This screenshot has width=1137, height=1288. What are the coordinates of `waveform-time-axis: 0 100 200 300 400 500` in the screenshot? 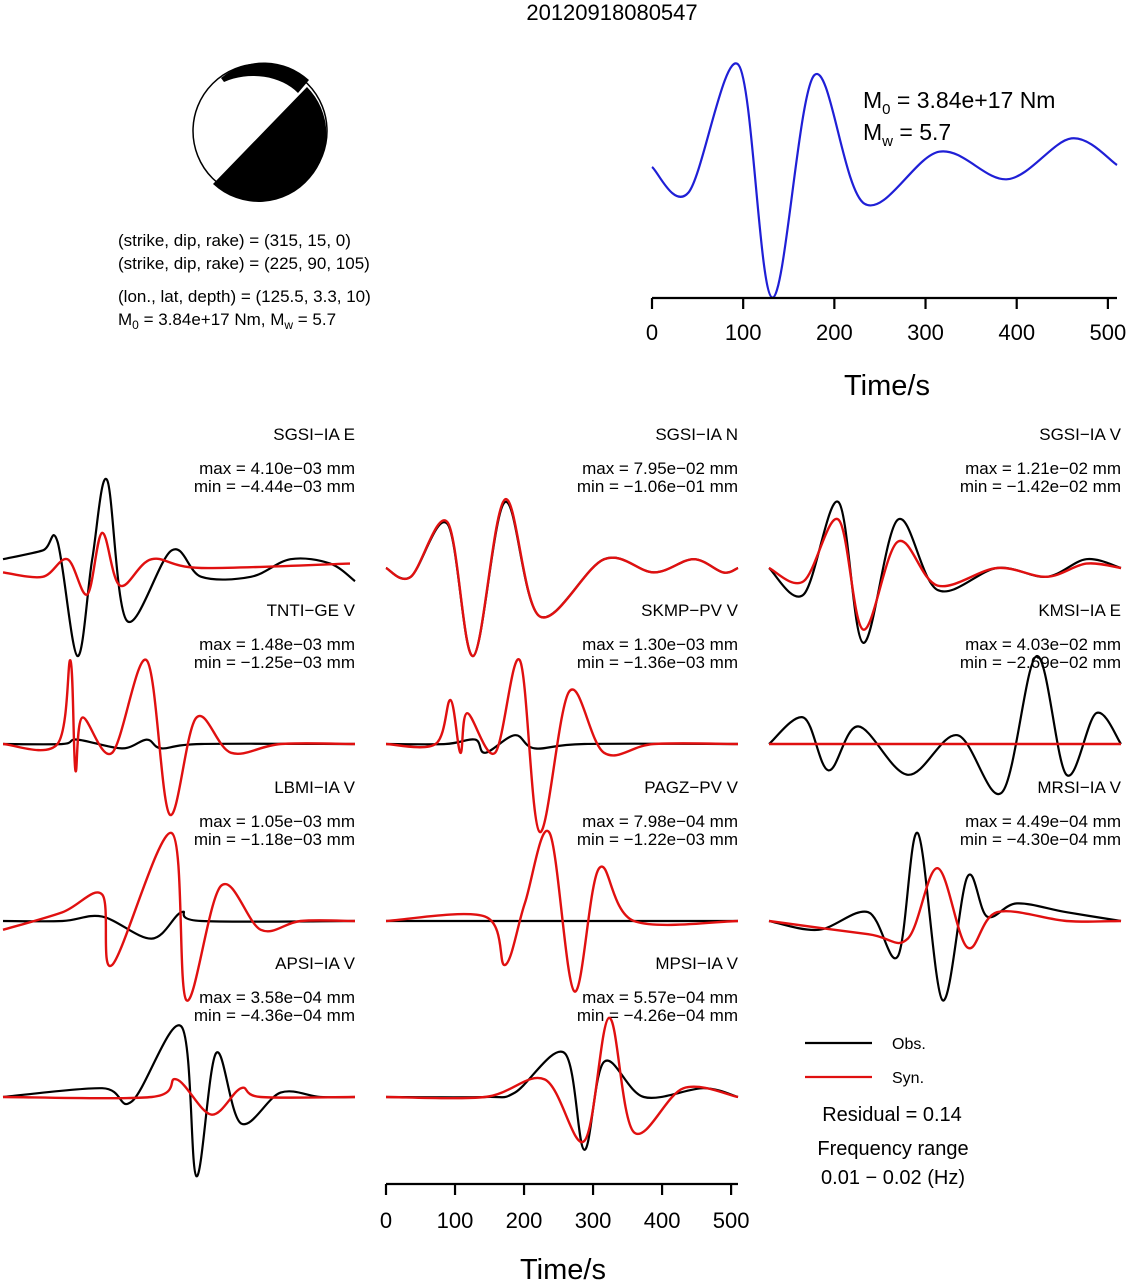 It's located at (565, 1207).